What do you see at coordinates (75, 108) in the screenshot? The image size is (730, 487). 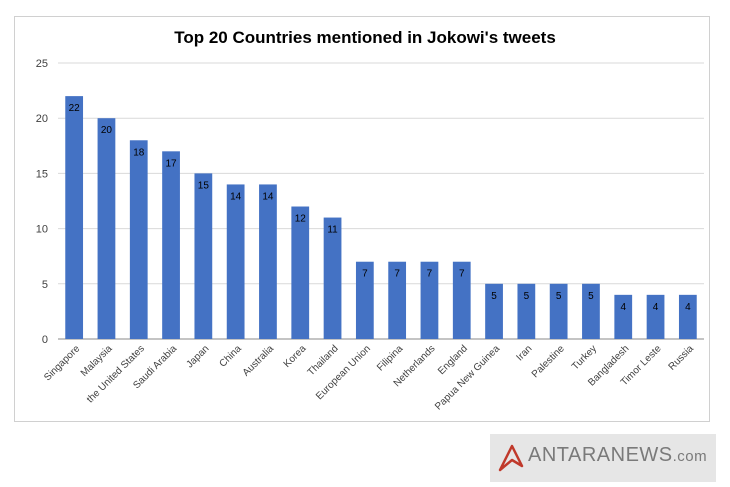 I see `data-label: 22` at bounding box center [75, 108].